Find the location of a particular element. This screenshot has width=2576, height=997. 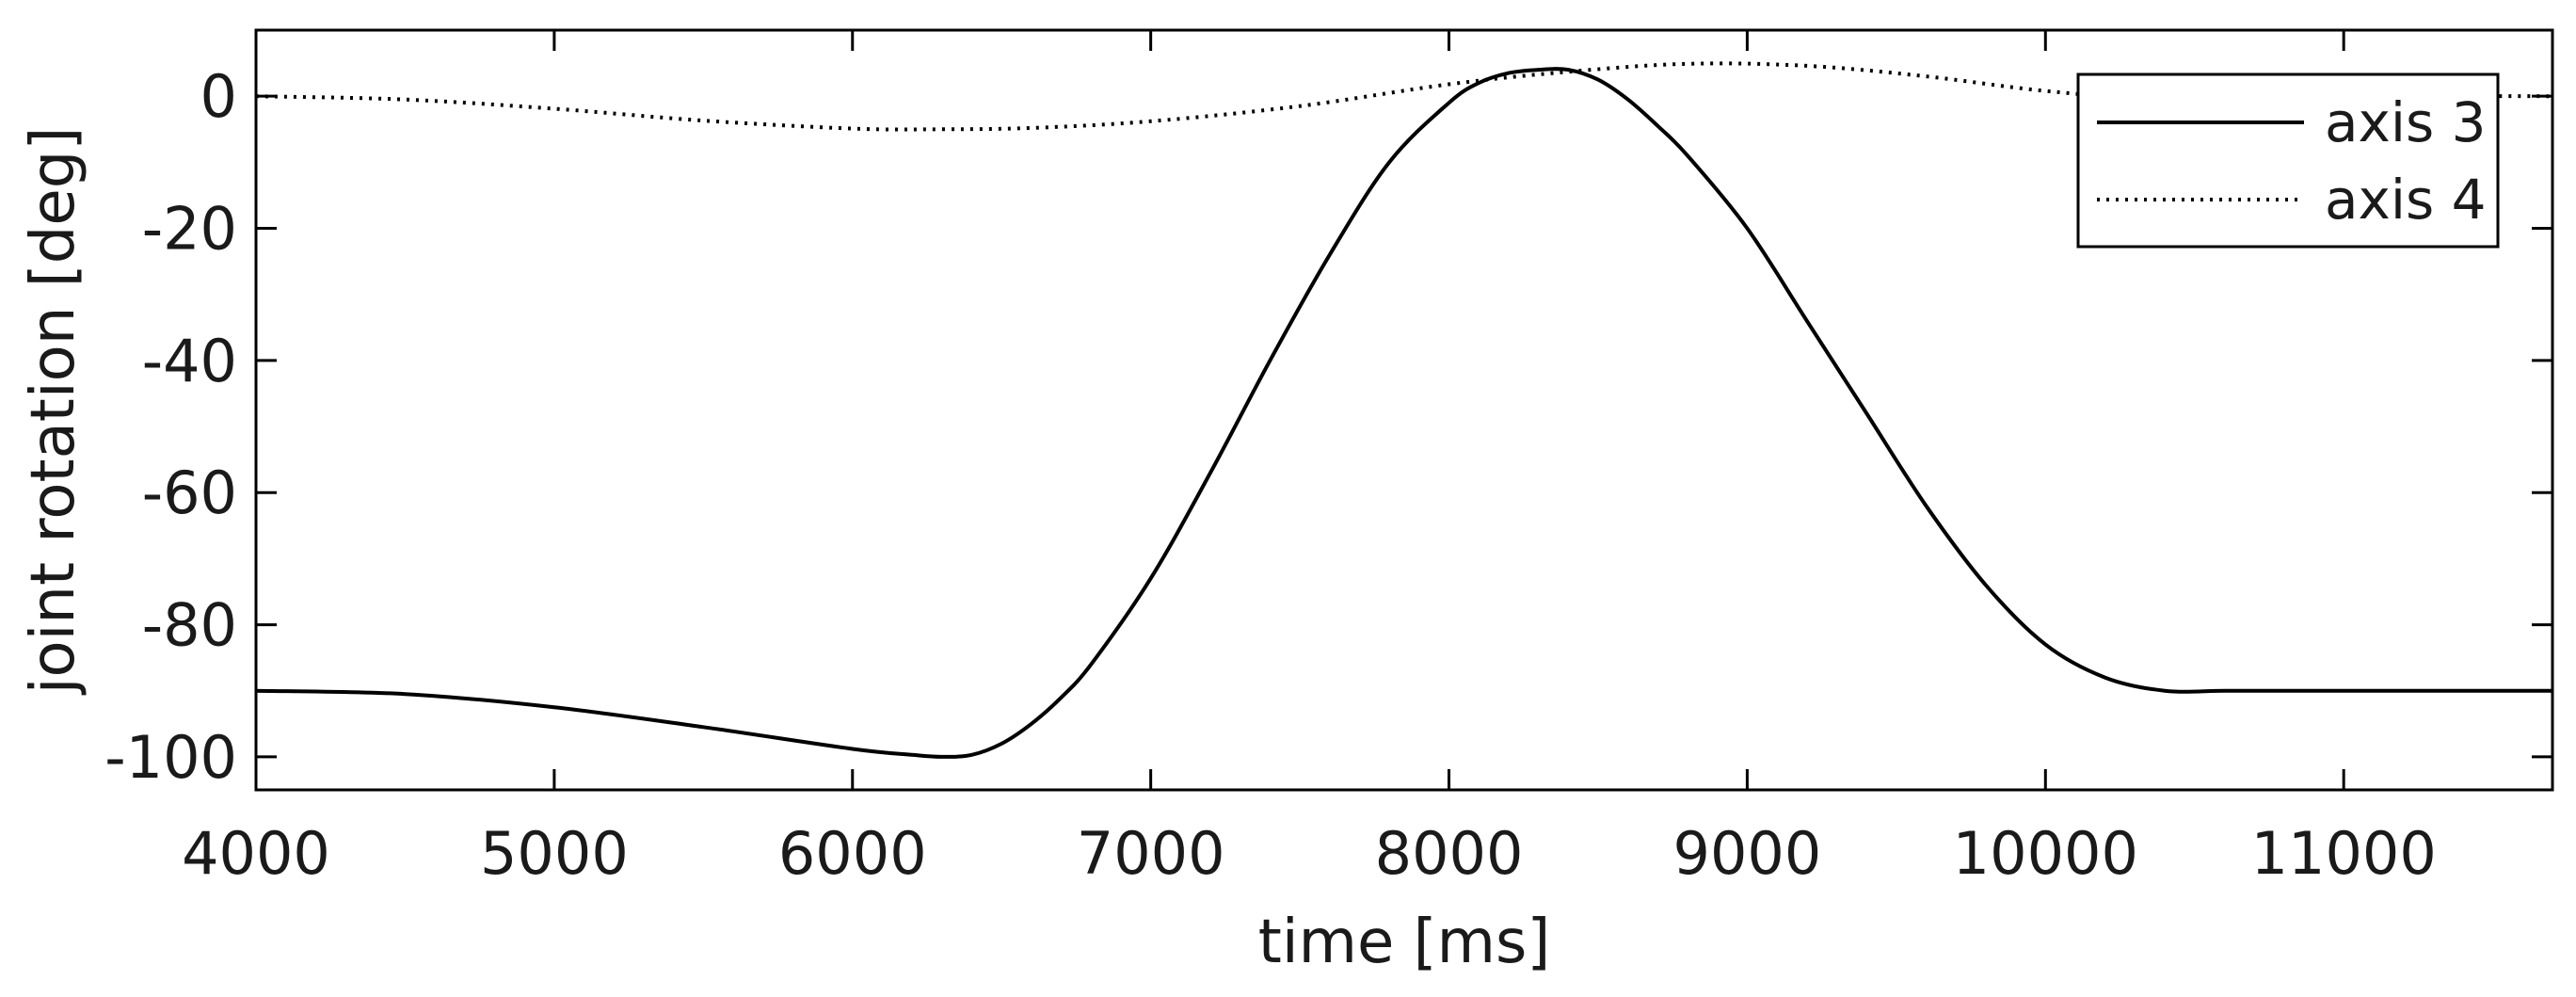

x-tick-label: 9000 is located at coordinates (1747, 854).